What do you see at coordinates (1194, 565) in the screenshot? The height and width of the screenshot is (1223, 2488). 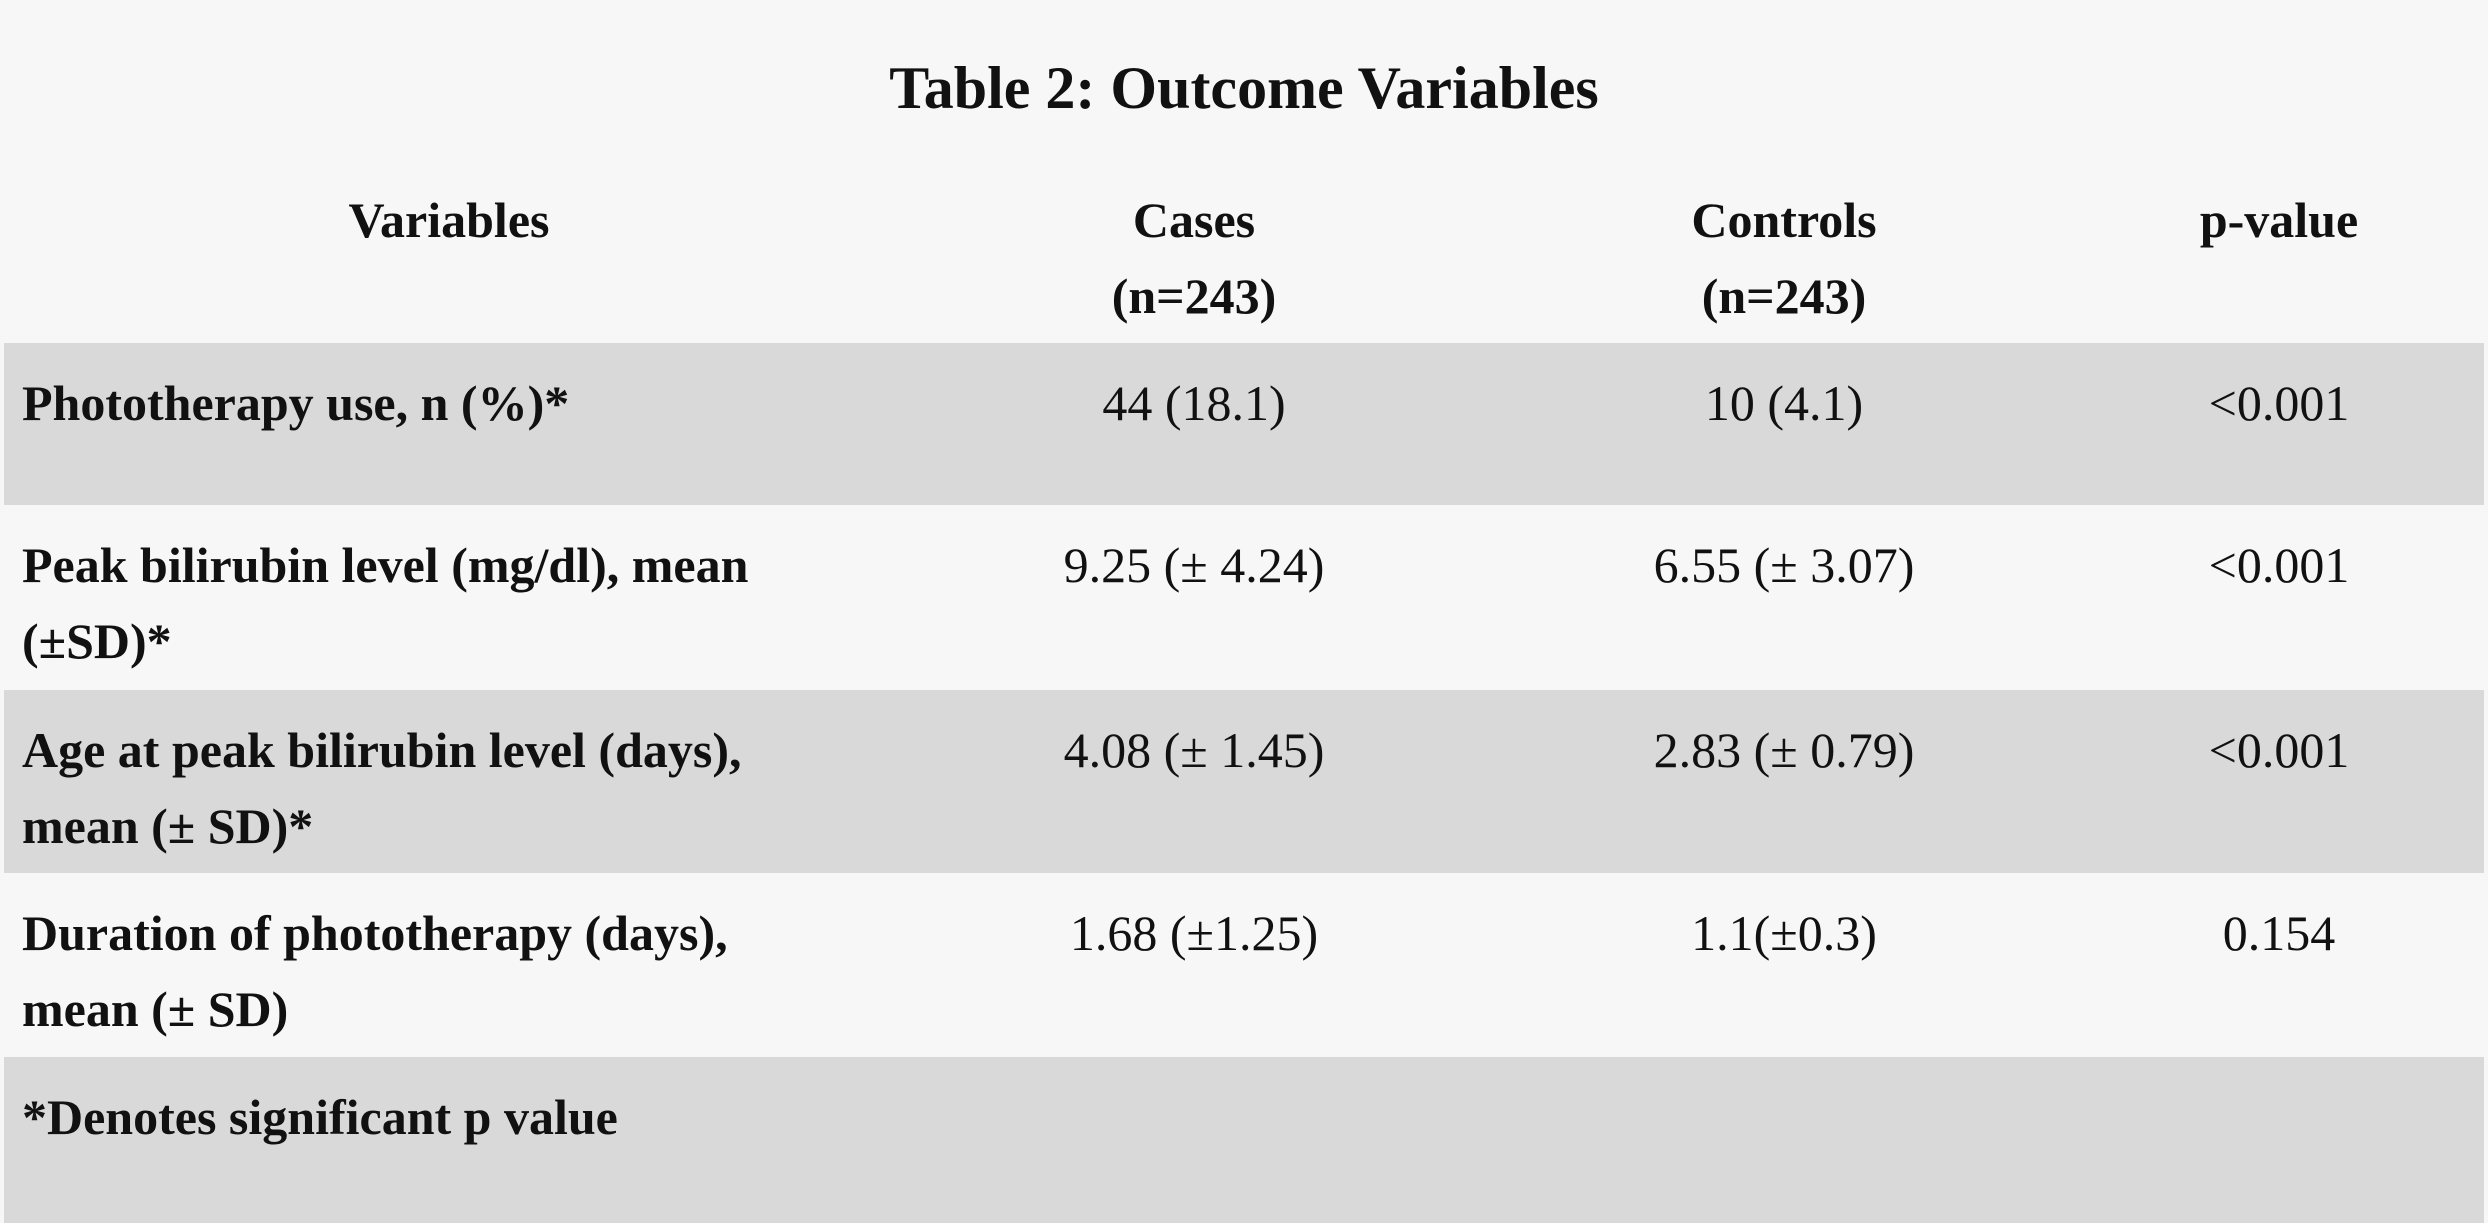 I see `row-cases-value: 9.25 (± 4.24)` at bounding box center [1194, 565].